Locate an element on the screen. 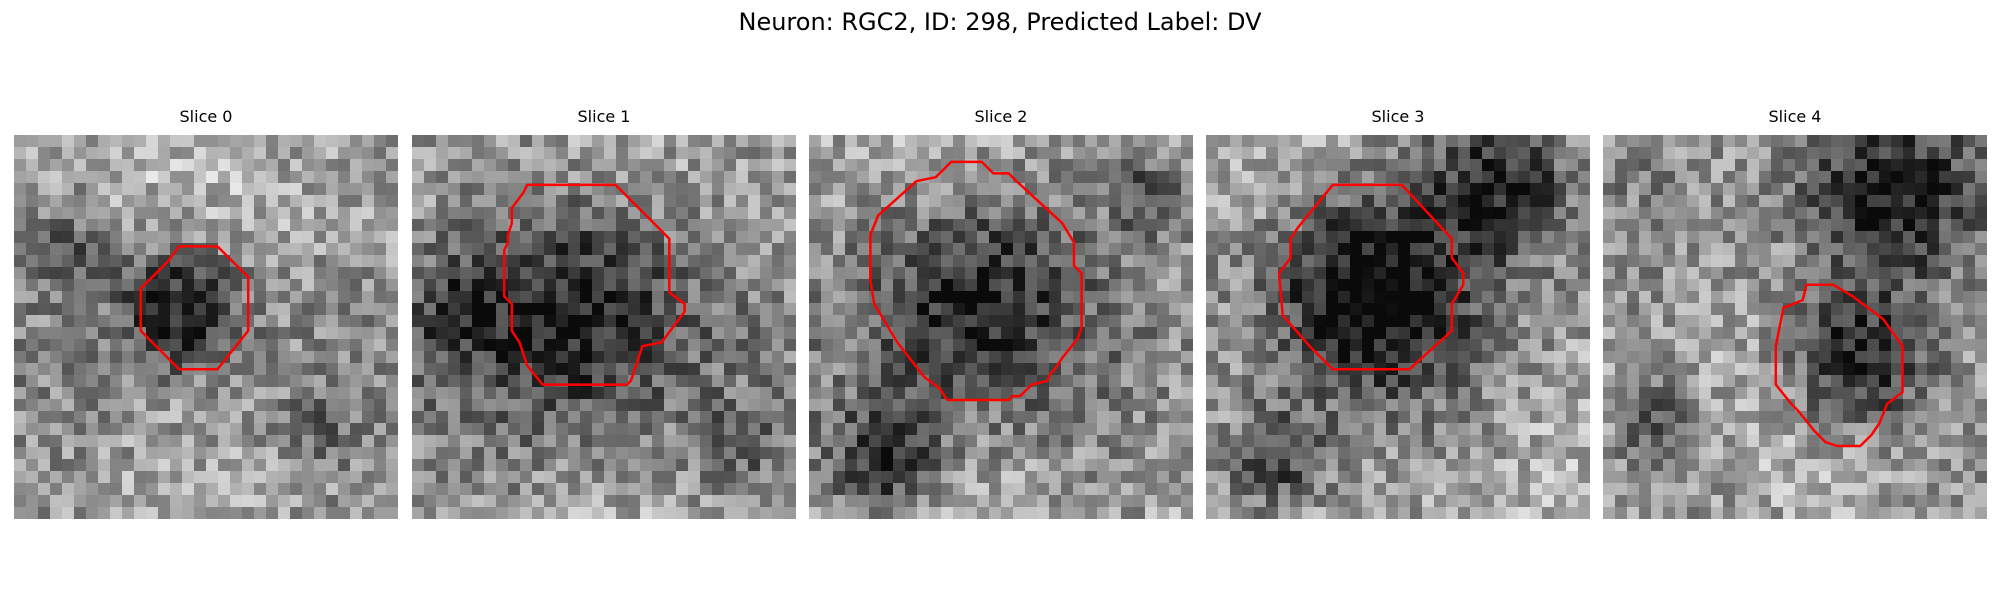  slice-panel: Slice 2 is located at coordinates (1001, 312).